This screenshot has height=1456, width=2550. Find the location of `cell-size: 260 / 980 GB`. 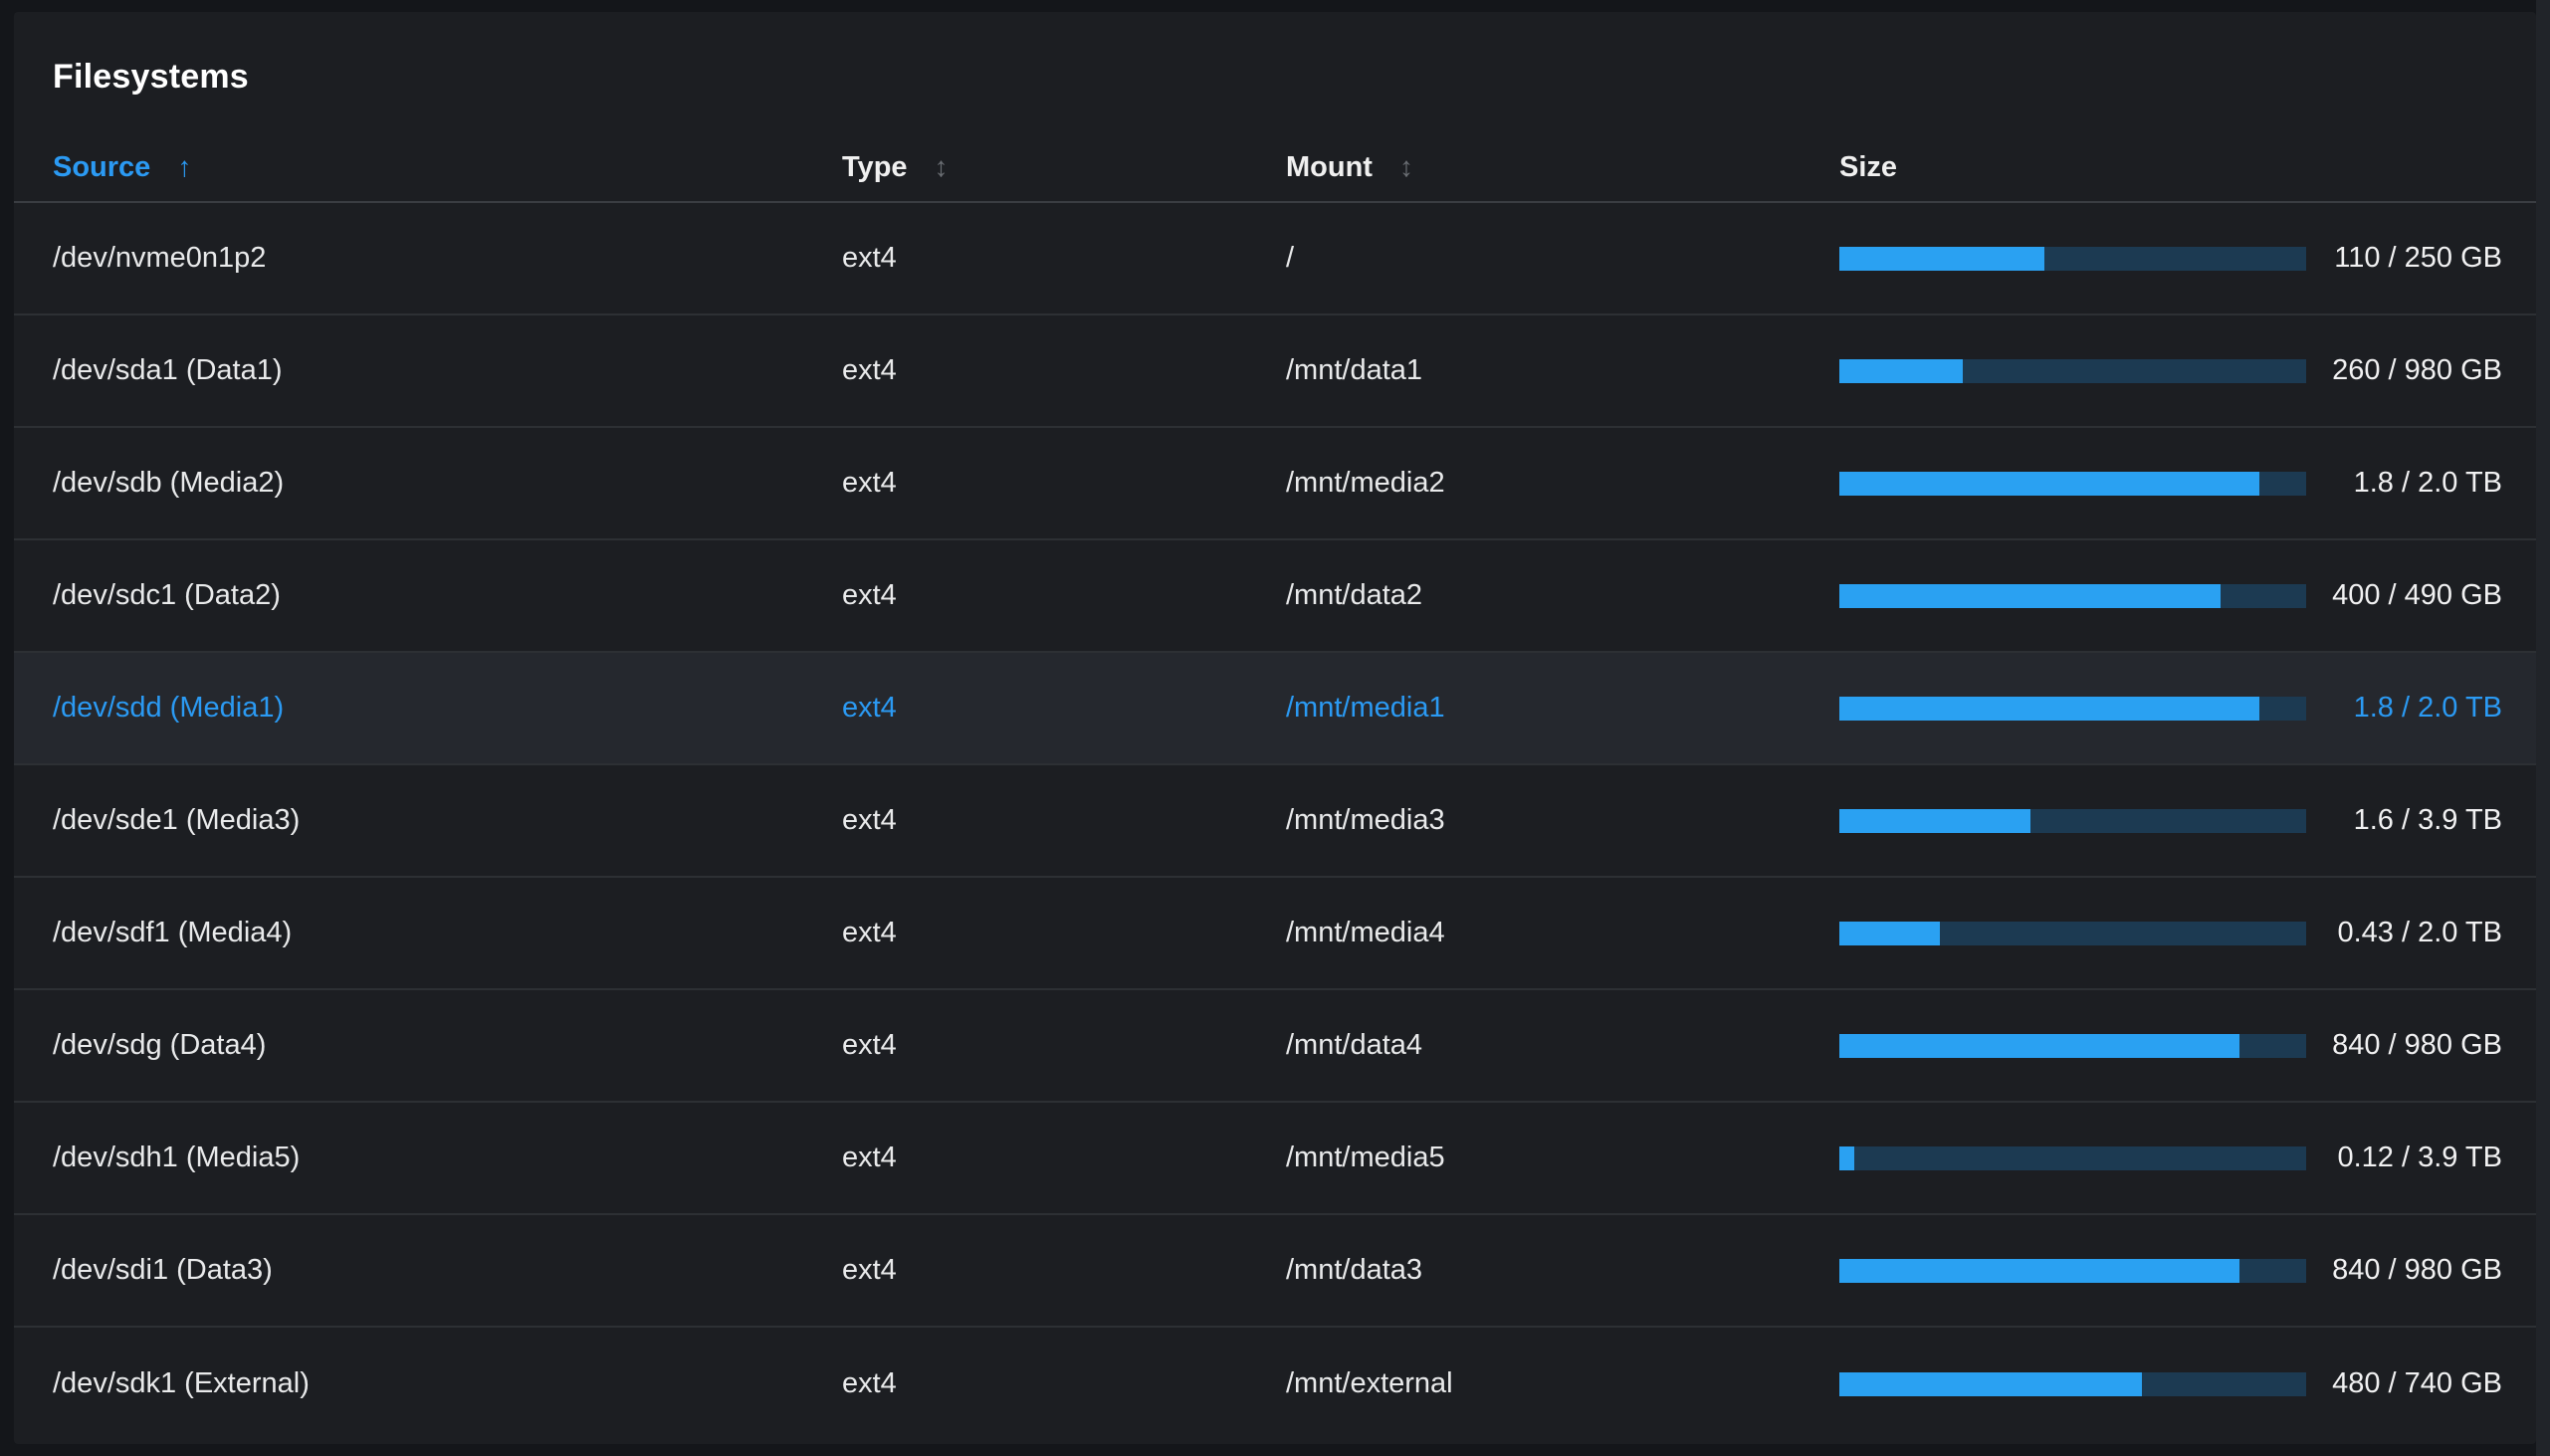

cell-size: 260 / 980 GB is located at coordinates (2170, 370).